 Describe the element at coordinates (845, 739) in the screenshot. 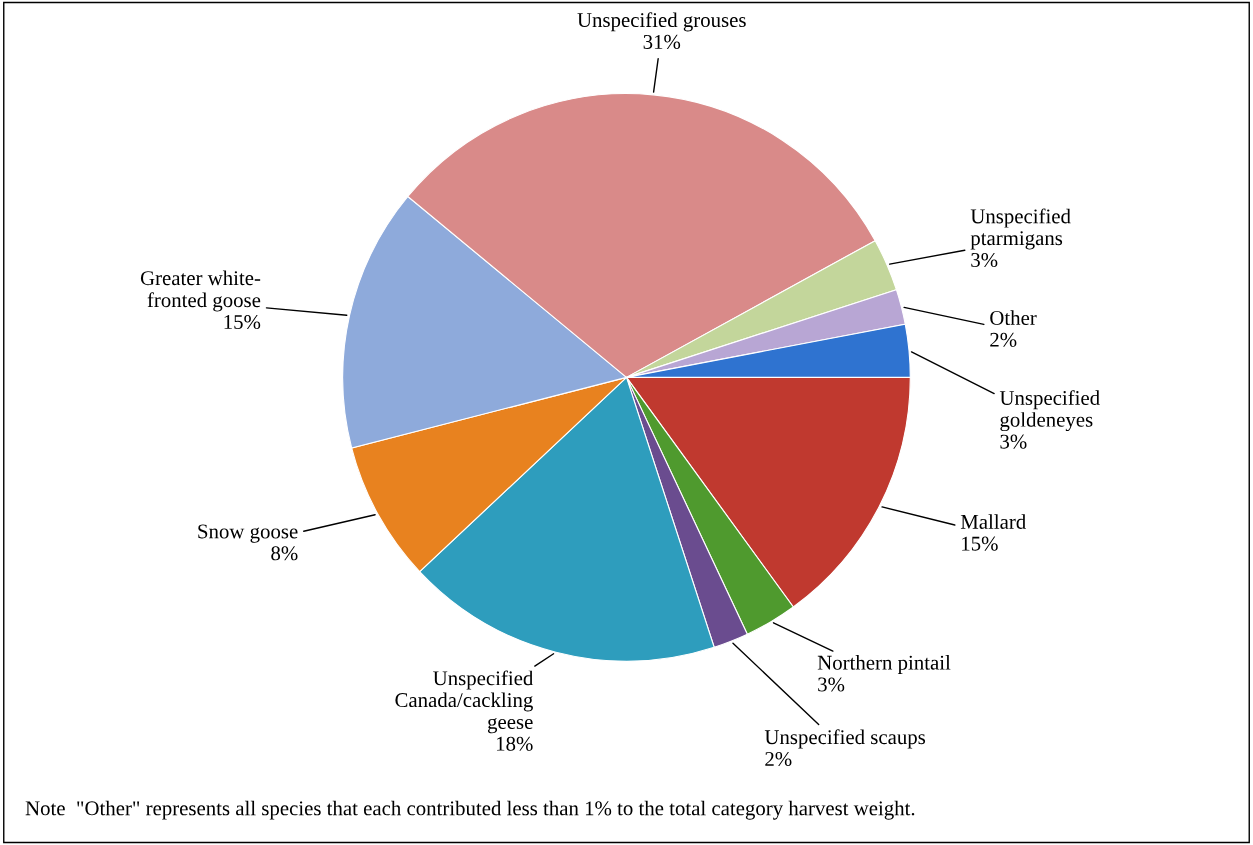

I see `slice-label: Unspecified scaups` at that location.